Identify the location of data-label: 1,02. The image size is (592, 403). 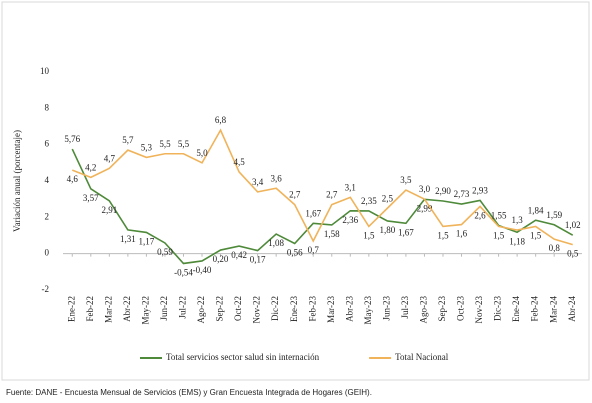
(573, 225).